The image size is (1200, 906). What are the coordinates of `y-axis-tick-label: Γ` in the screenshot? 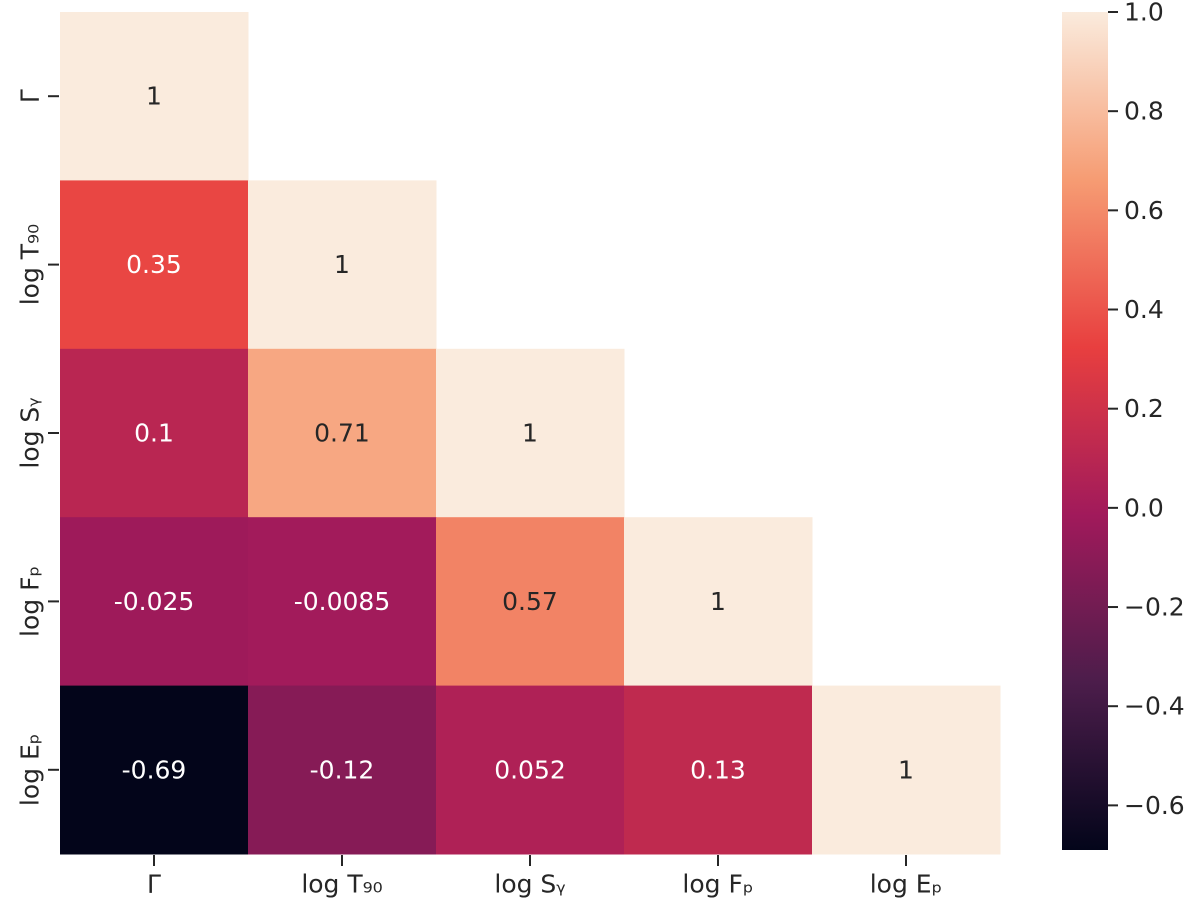 It's located at (30, 96).